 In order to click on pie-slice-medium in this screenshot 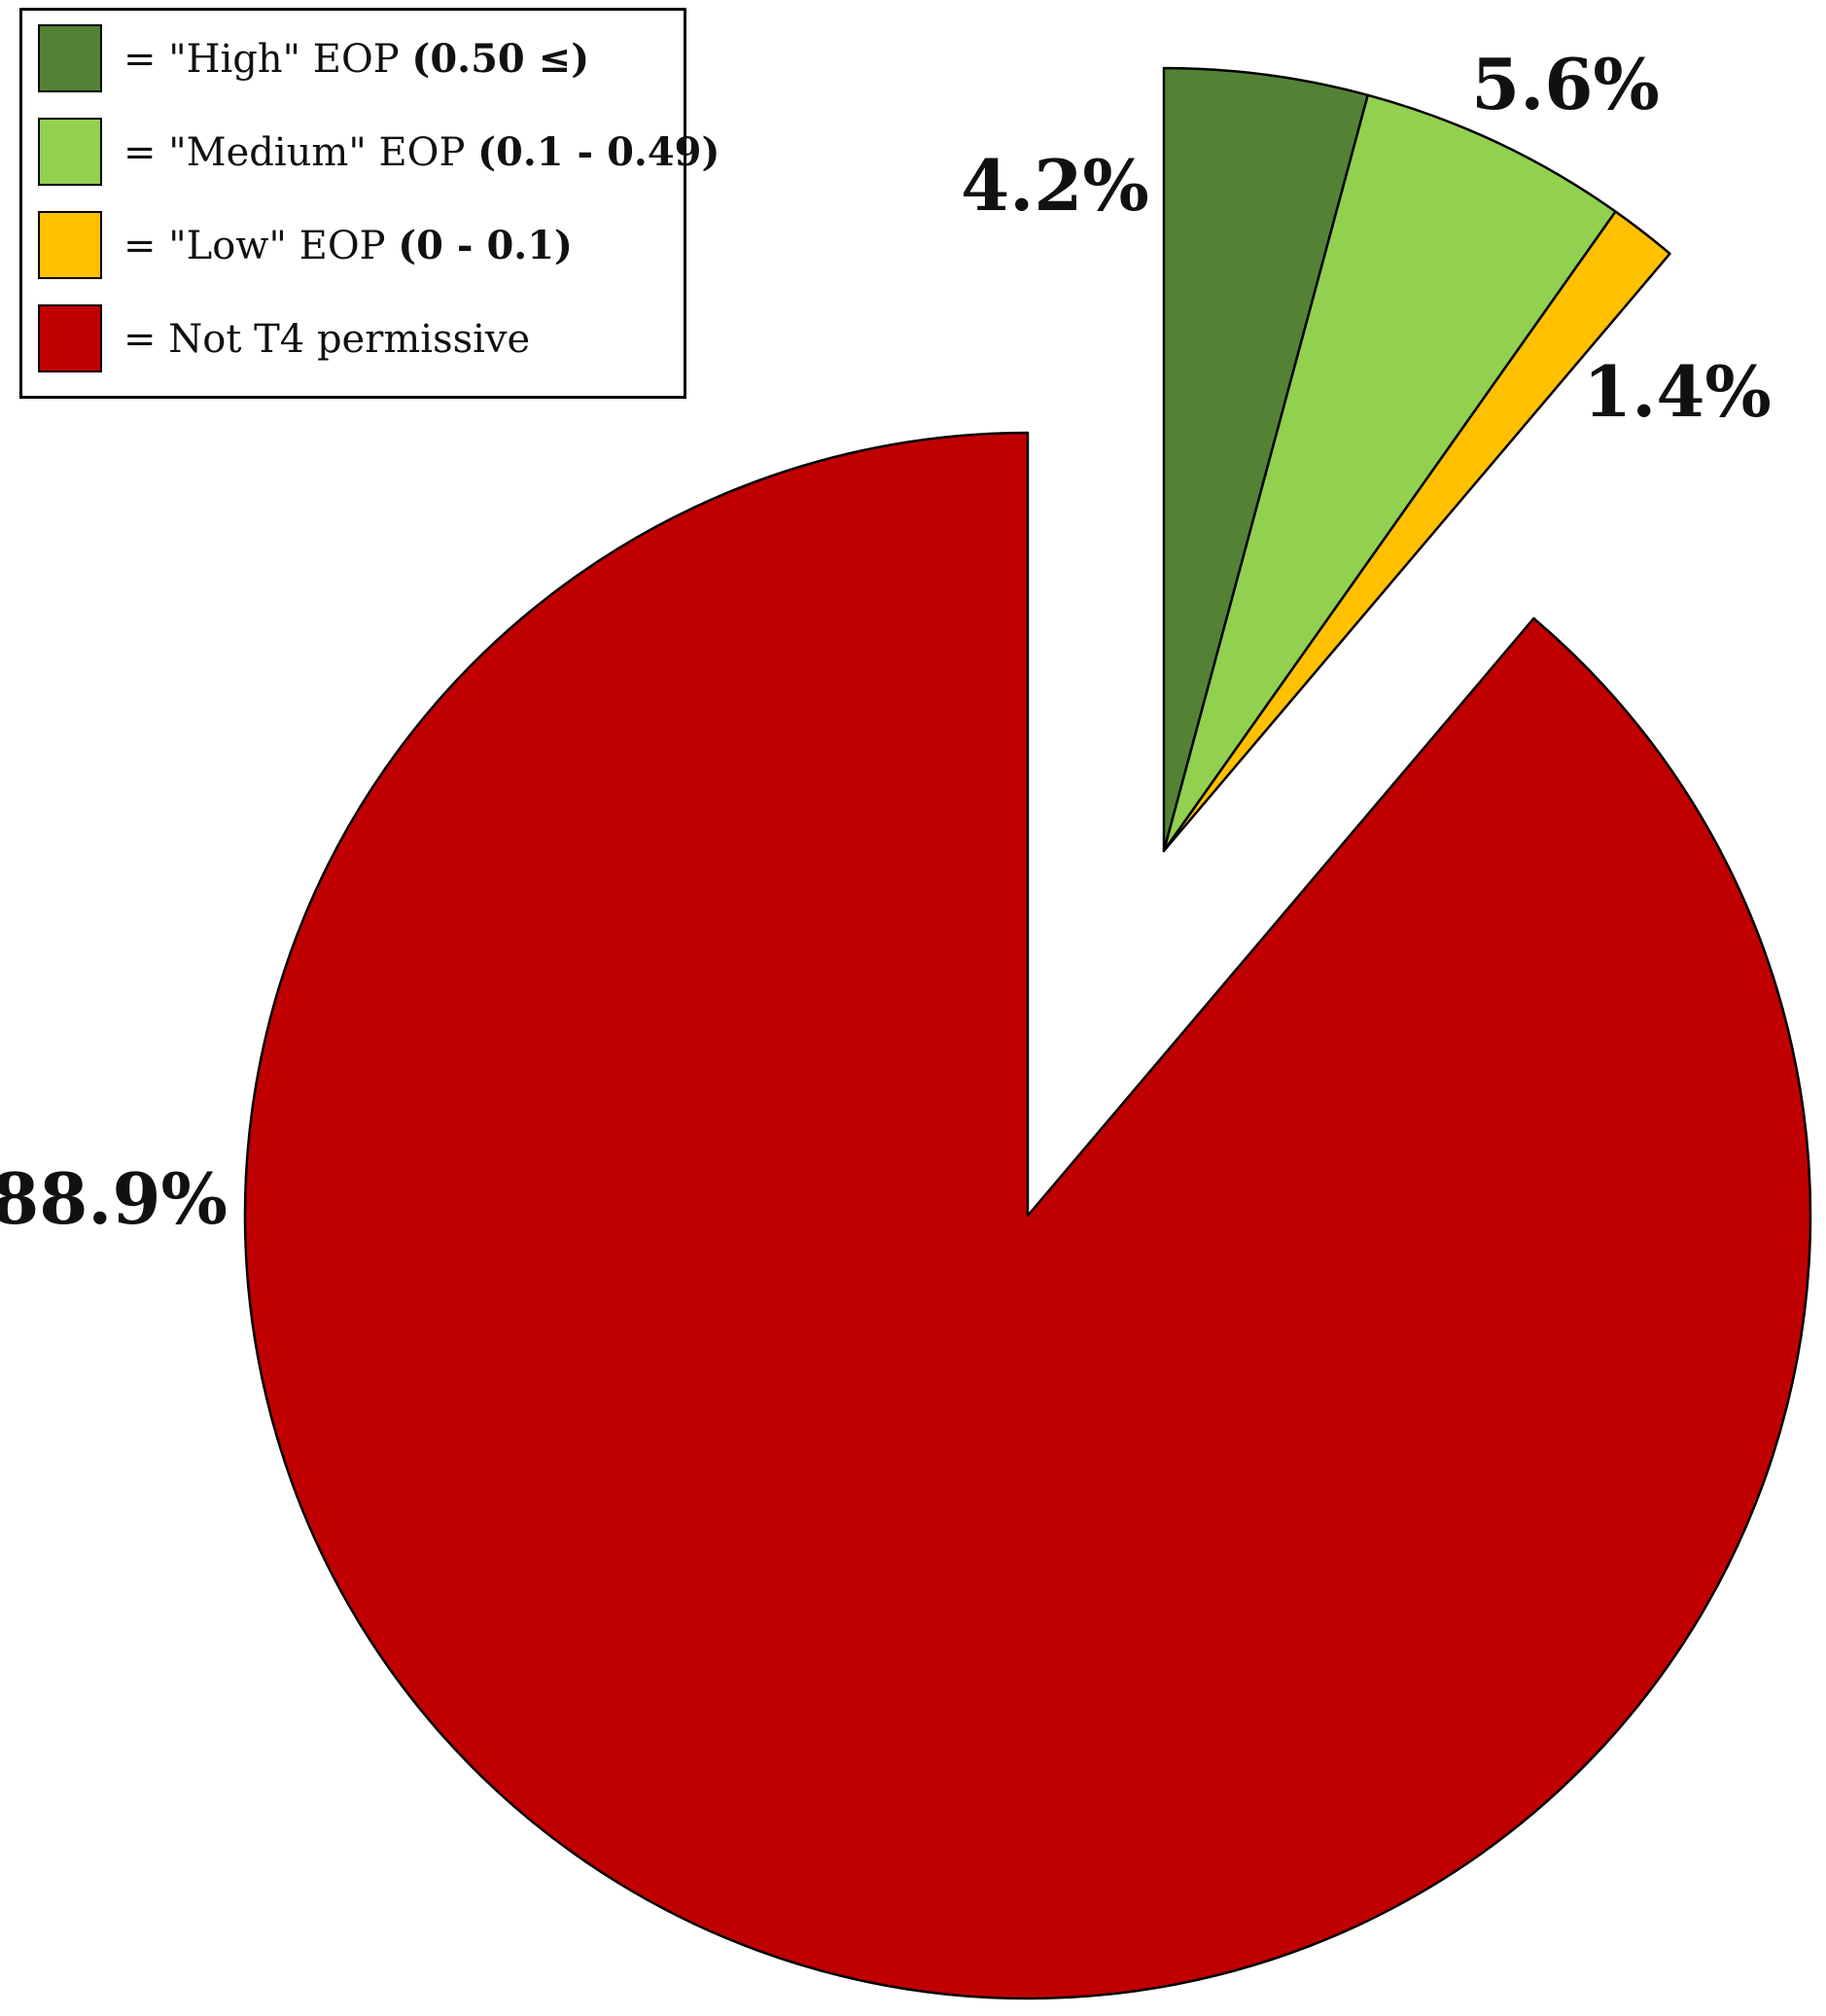, I will do `click(1389, 473)`.